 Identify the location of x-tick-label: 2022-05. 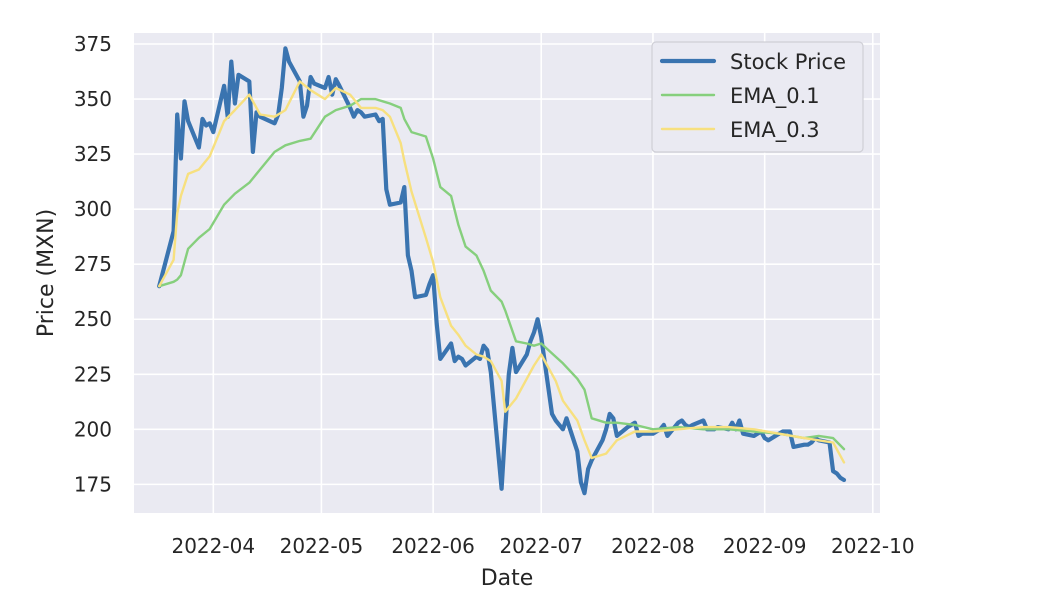
(322, 546).